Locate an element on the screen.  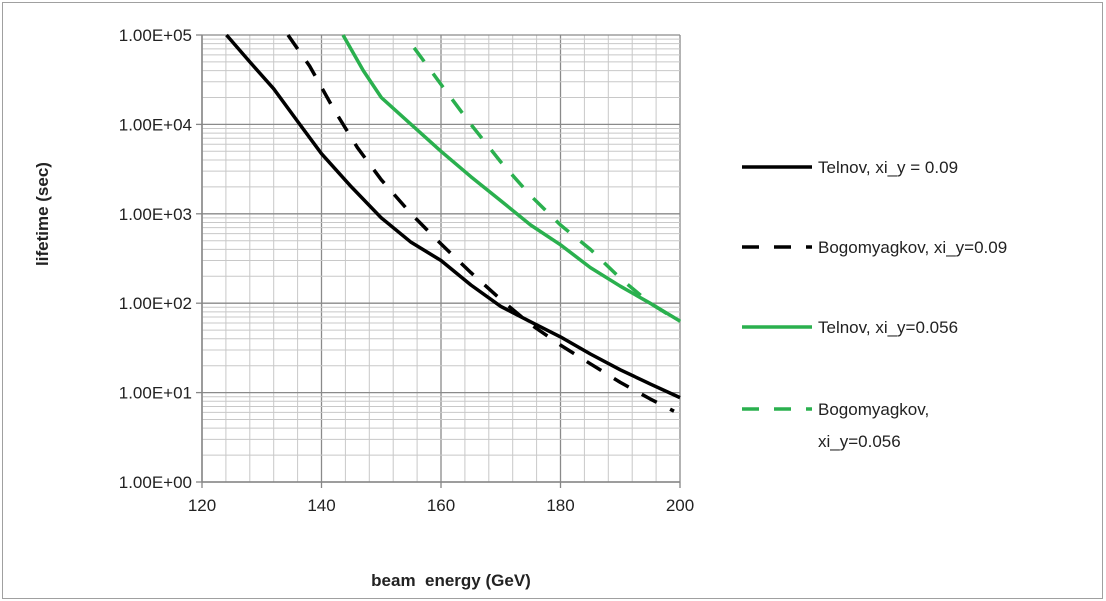
y-tick-label: 1.00E+02 is located at coordinates (155, 303).